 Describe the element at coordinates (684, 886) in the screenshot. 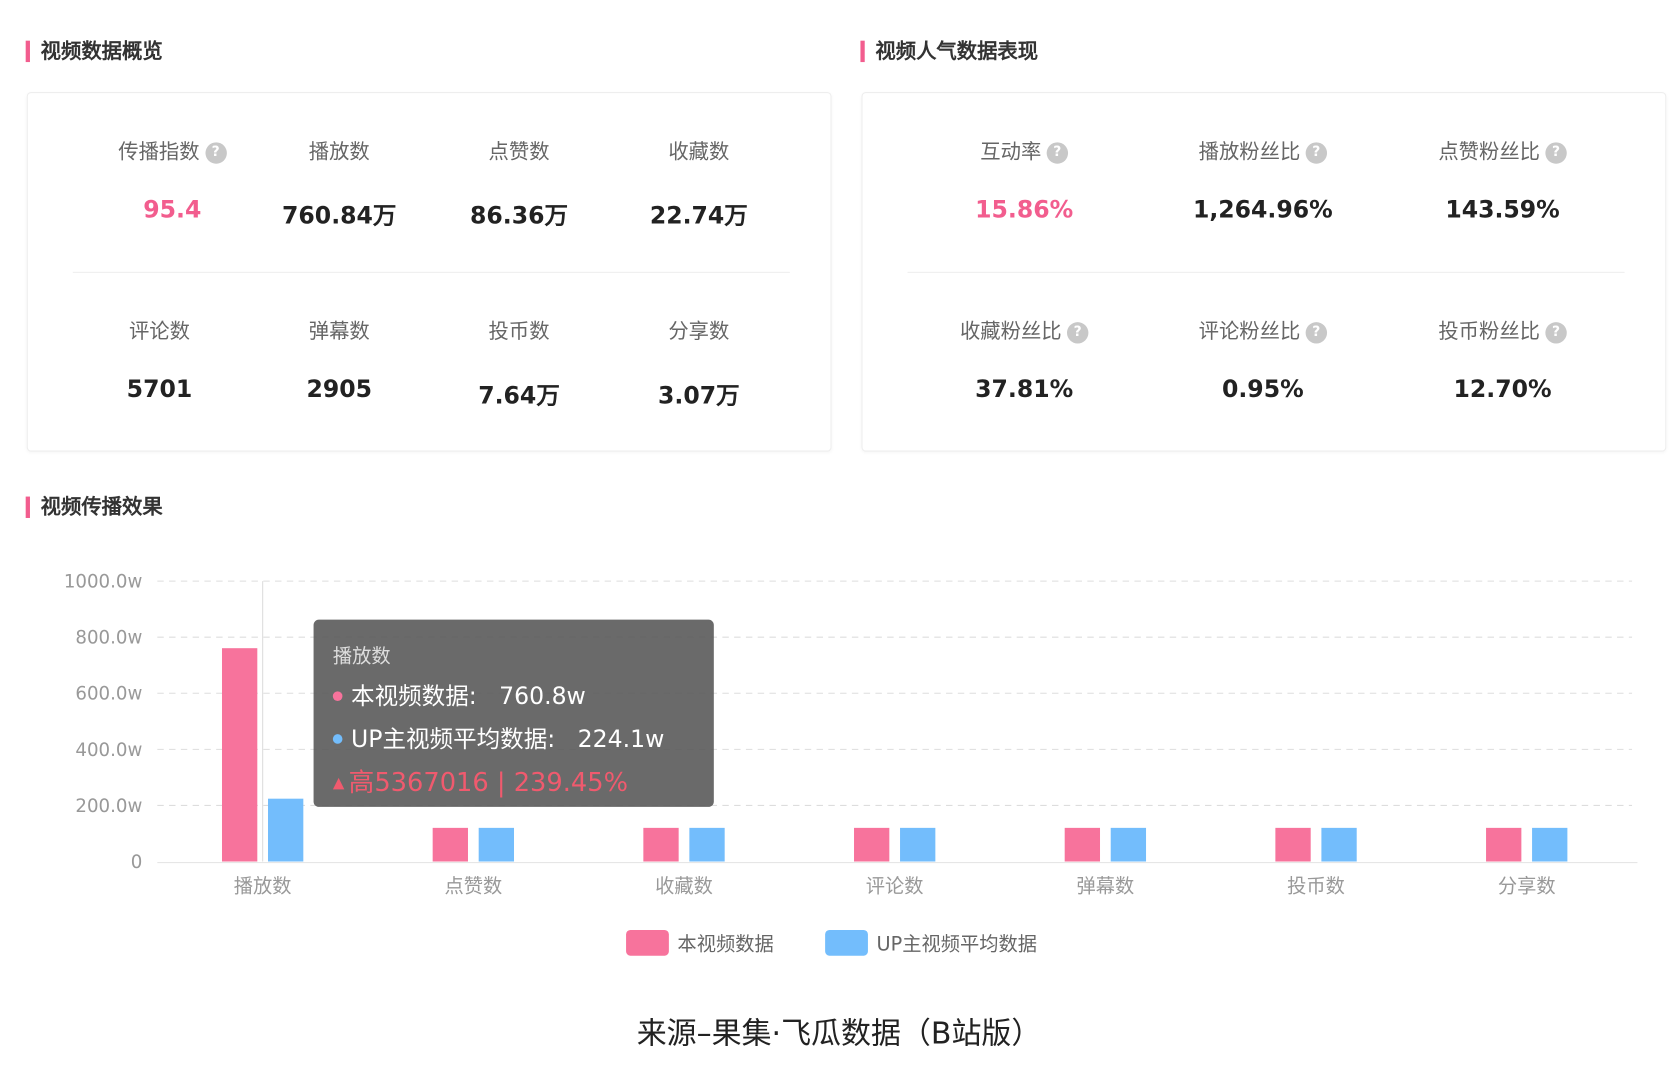

I see `x-tick-label: 收藏数` at that location.